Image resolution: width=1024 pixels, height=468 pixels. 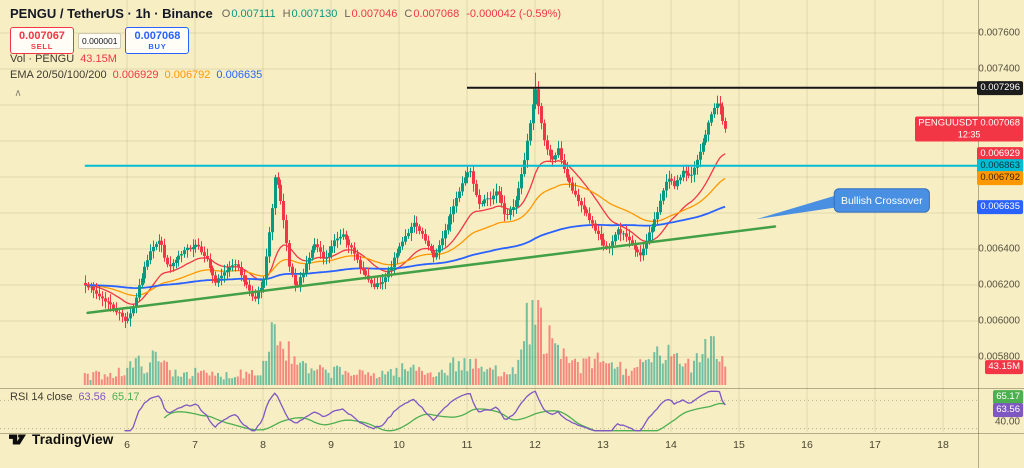 What do you see at coordinates (432, 13) in the screenshot?
I see `ohlc-c: C0.007068` at bounding box center [432, 13].